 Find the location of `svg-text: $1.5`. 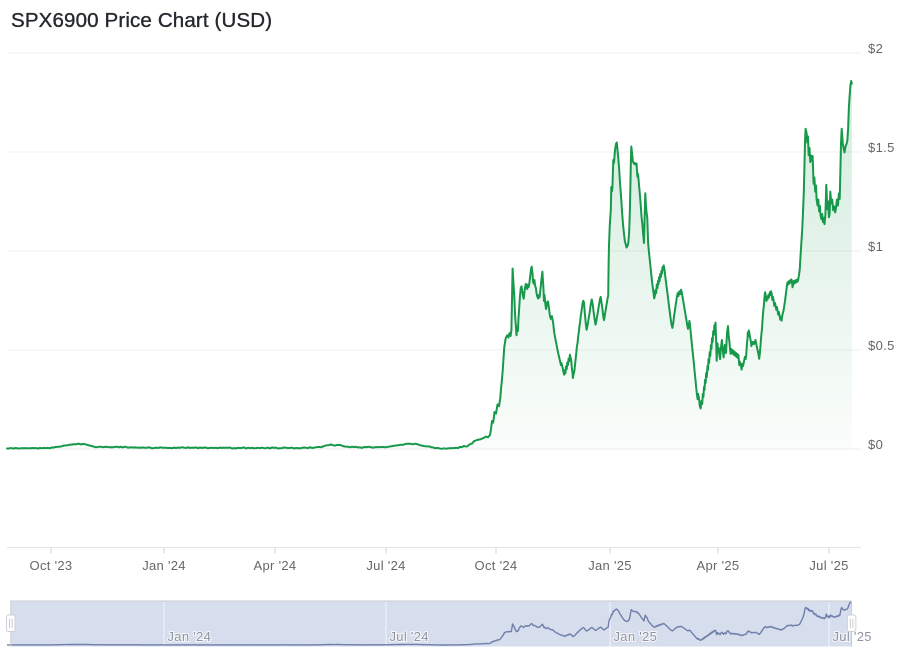

svg-text: $1.5 is located at coordinates (881, 147).